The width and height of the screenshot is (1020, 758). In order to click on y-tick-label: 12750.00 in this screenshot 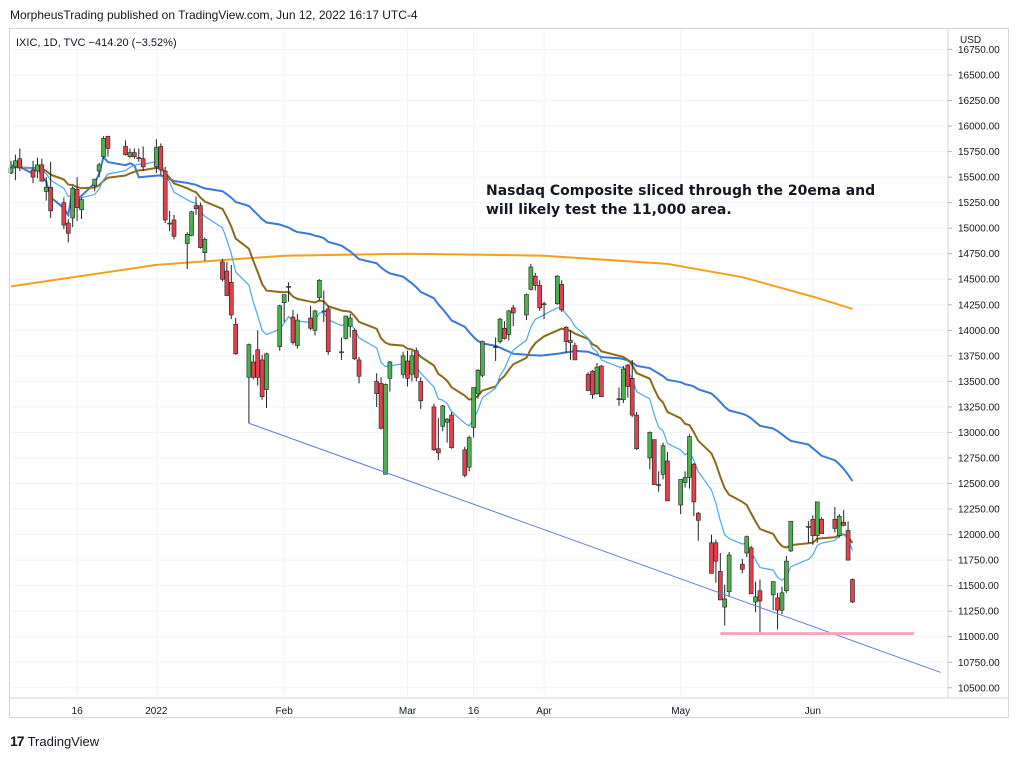, I will do `click(979, 458)`.